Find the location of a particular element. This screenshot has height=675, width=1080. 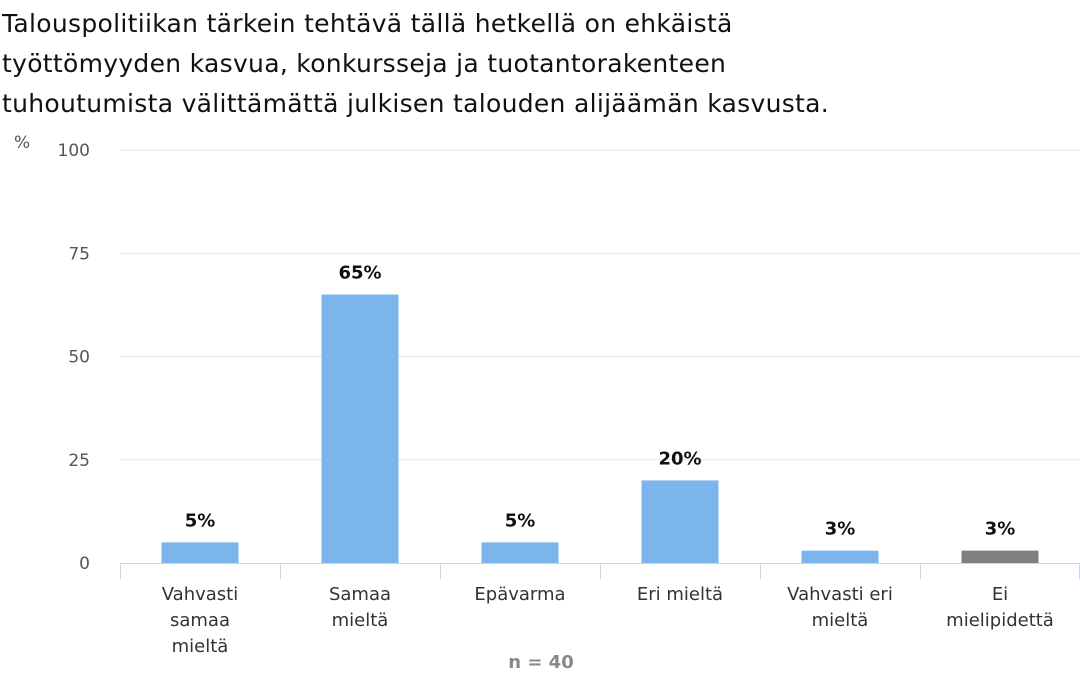

data-label: 65% is located at coordinates (359, 273).